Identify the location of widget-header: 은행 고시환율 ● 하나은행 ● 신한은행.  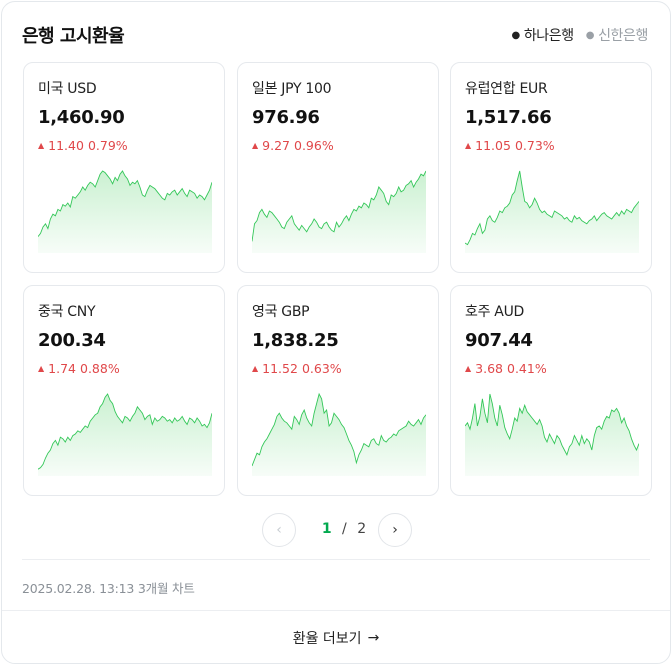
(335, 36).